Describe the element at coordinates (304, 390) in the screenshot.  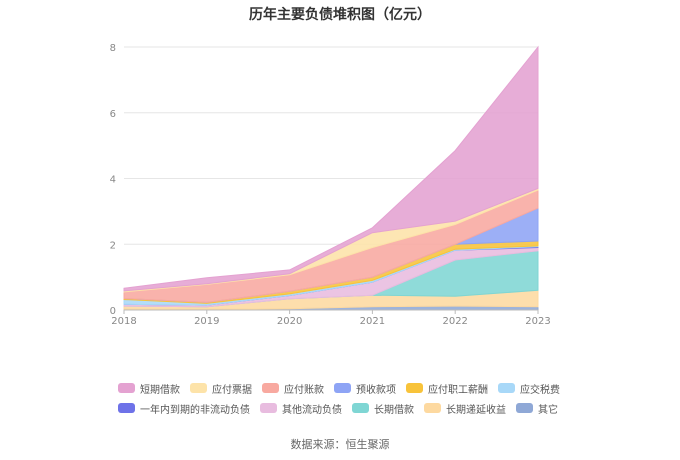
I see `legend-label: 应付账款` at that location.